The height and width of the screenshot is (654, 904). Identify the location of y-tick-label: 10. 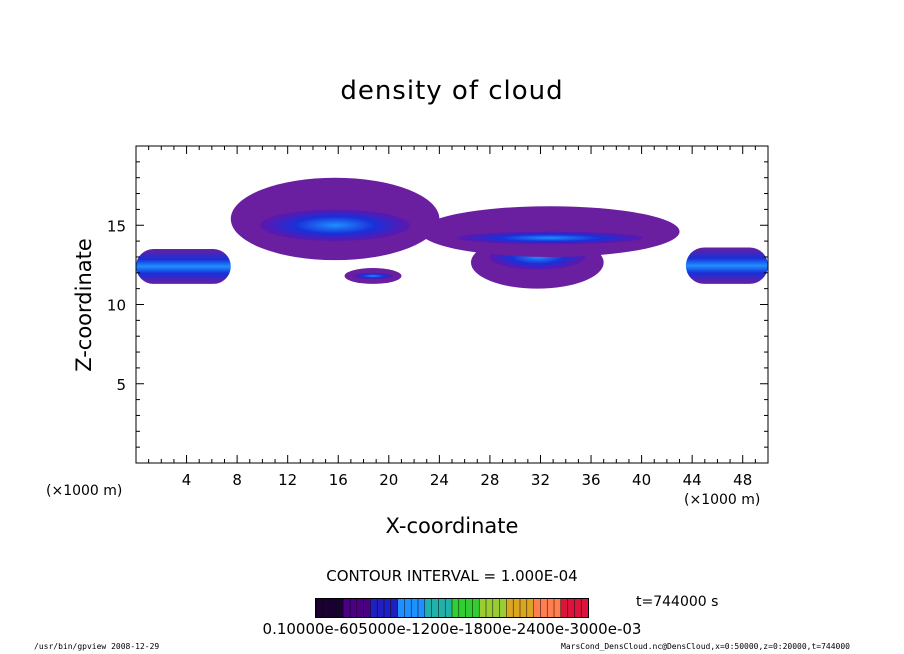
(116, 306).